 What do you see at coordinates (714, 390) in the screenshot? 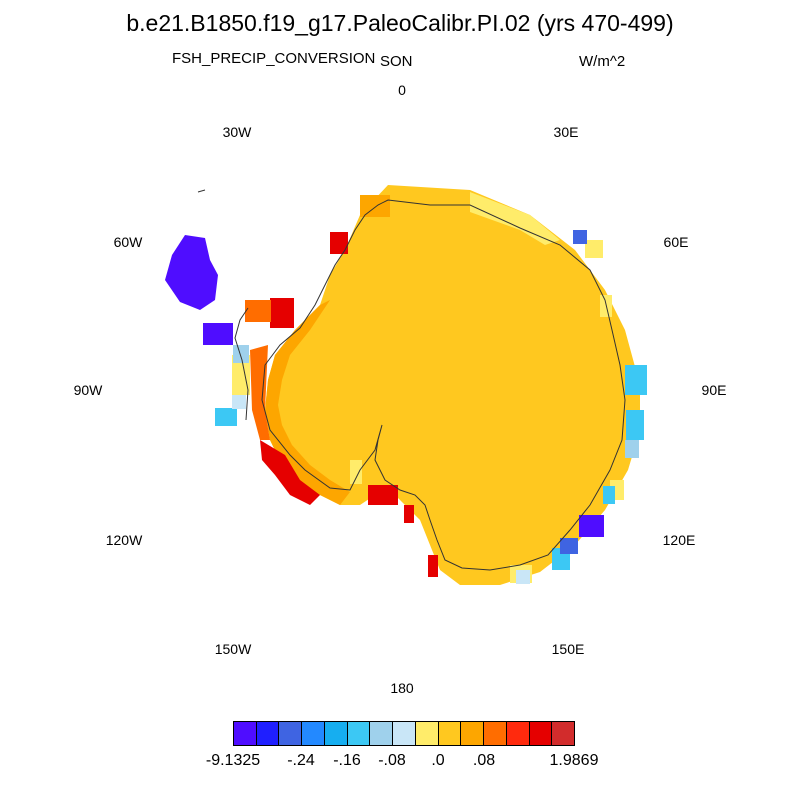
I see `lon-label-90e: 90E` at bounding box center [714, 390].